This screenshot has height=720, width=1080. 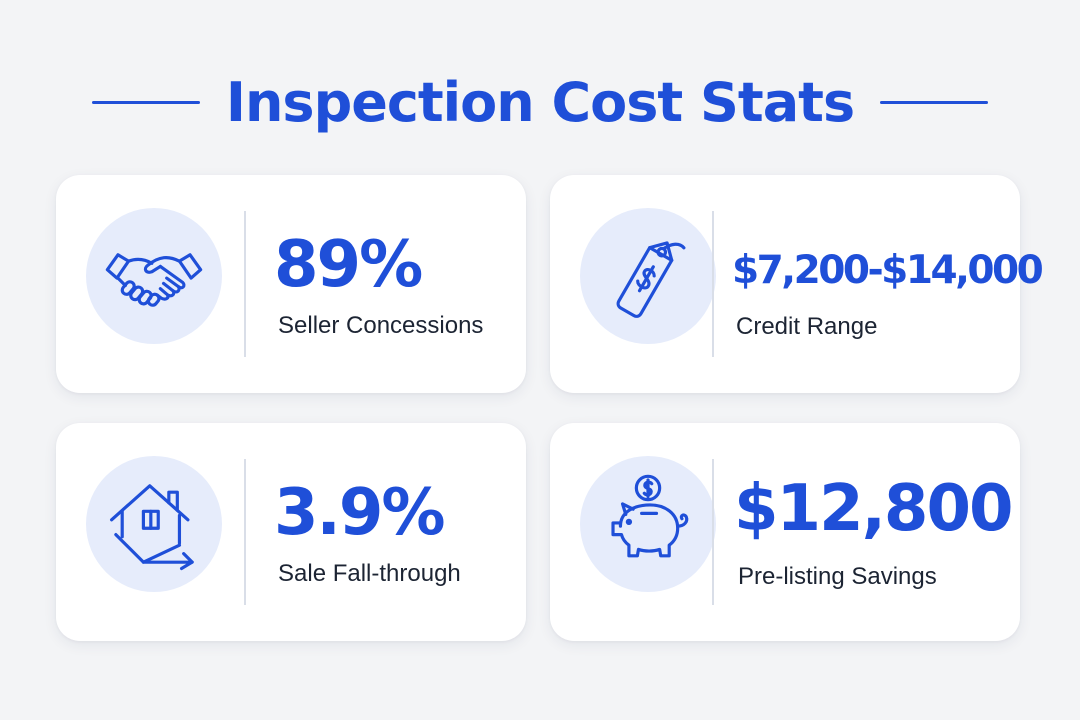 I want to click on stat-card-sale-fall-through: 3.9% Sale Fall-through, so click(x=291, y=532).